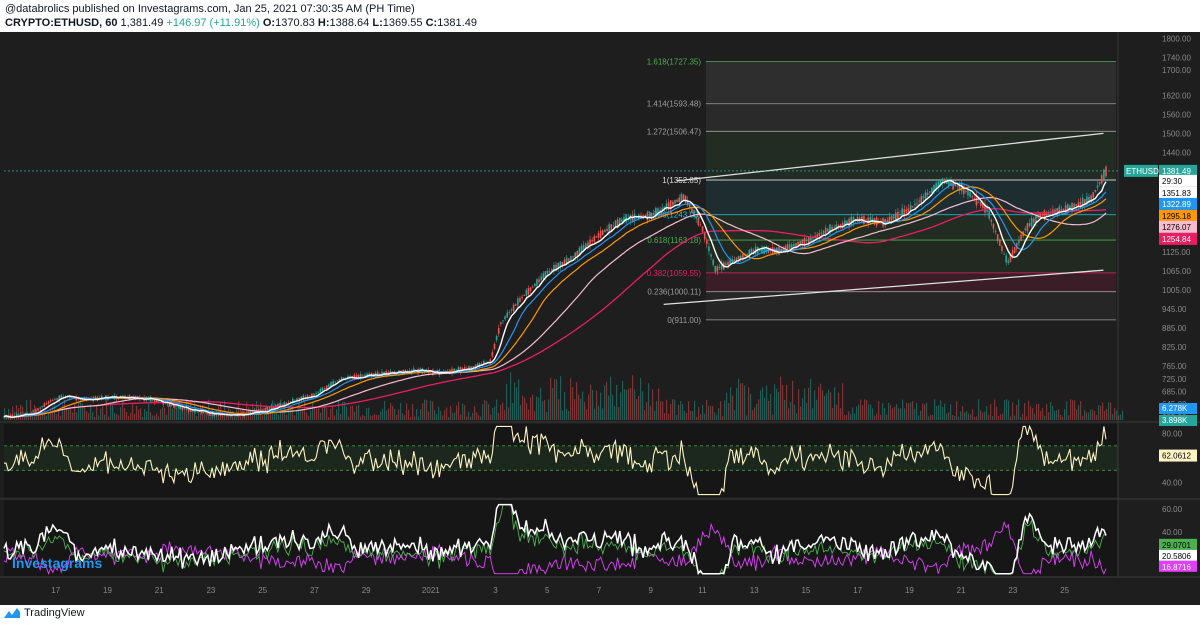  I want to click on footer: TradingView, so click(44, 613).